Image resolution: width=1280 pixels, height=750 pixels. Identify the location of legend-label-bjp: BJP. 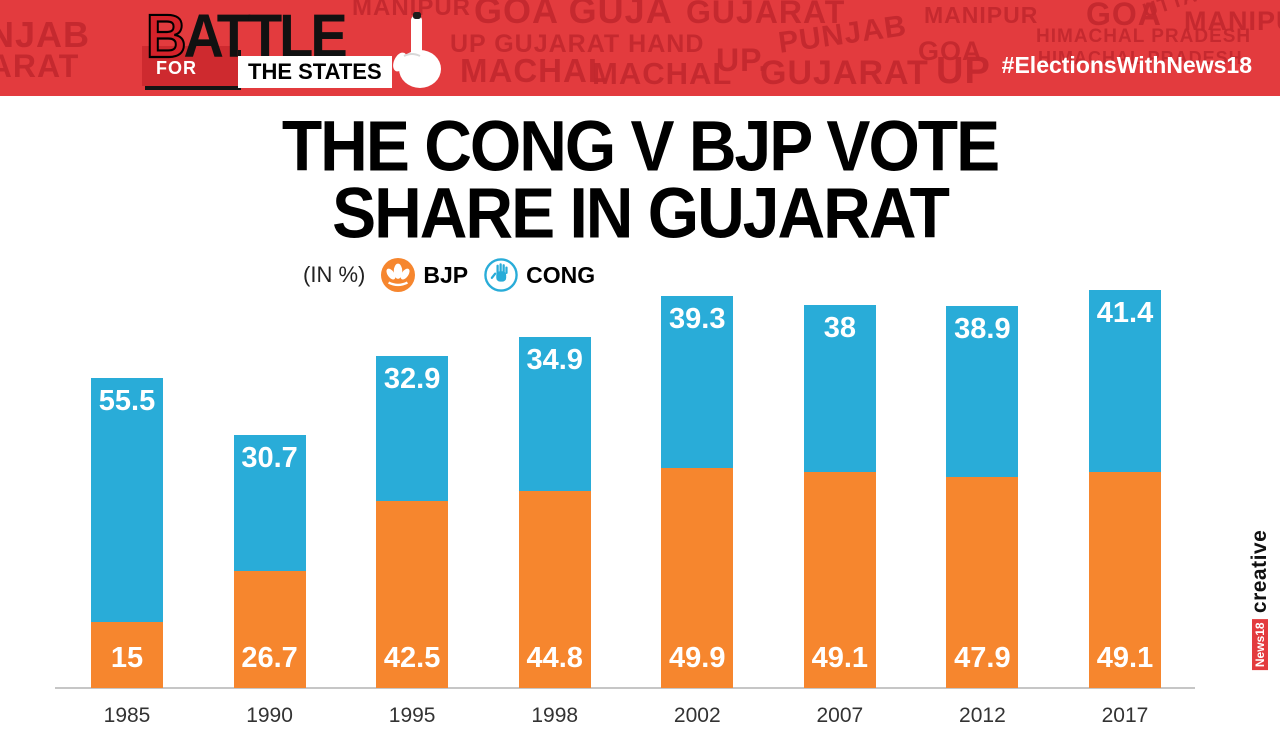
(446, 274).